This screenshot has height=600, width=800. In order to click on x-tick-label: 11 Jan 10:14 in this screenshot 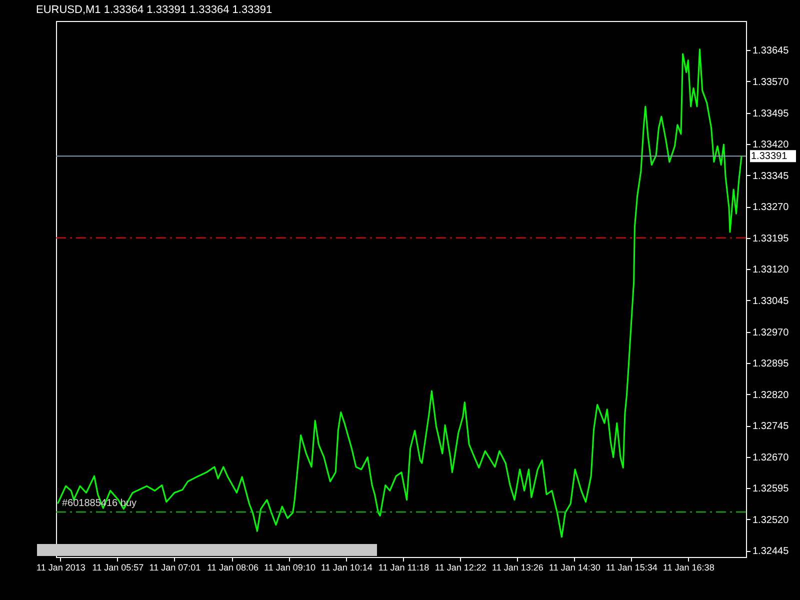, I will do `click(346, 567)`.